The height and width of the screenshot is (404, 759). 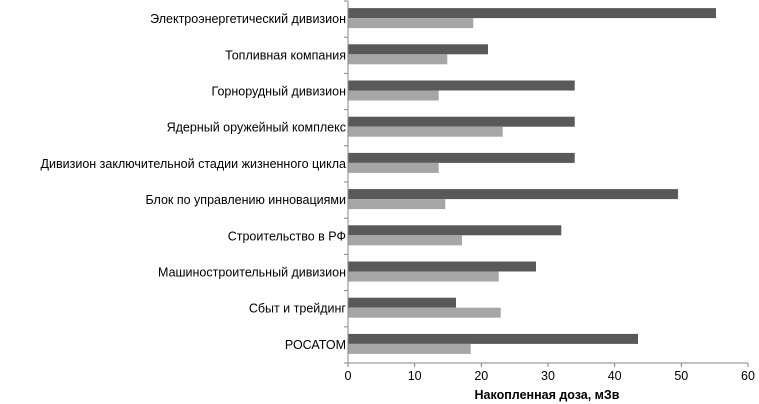 I want to click on x-tick-label: 50, so click(x=681, y=376).